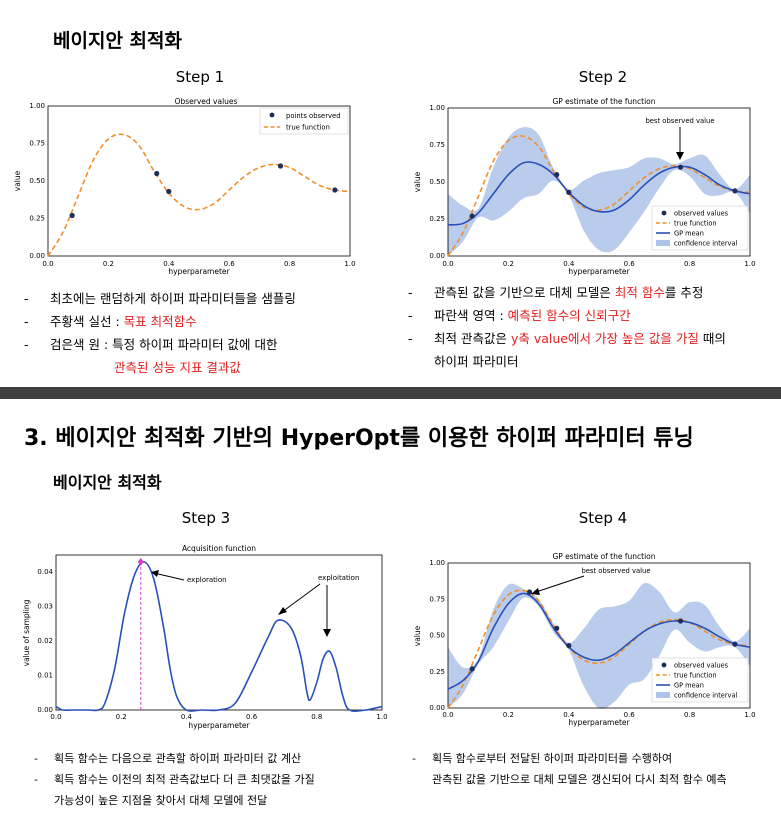 Image resolution: width=781 pixels, height=832 pixels. I want to click on plot4-gp-mean-line, so click(599, 641).